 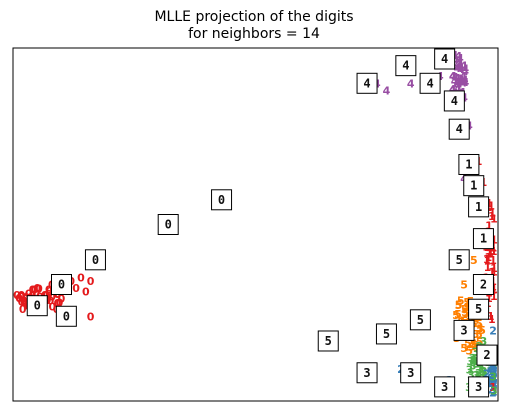 I want to click on thumbnail-digit: 2, so click(x=486, y=355).